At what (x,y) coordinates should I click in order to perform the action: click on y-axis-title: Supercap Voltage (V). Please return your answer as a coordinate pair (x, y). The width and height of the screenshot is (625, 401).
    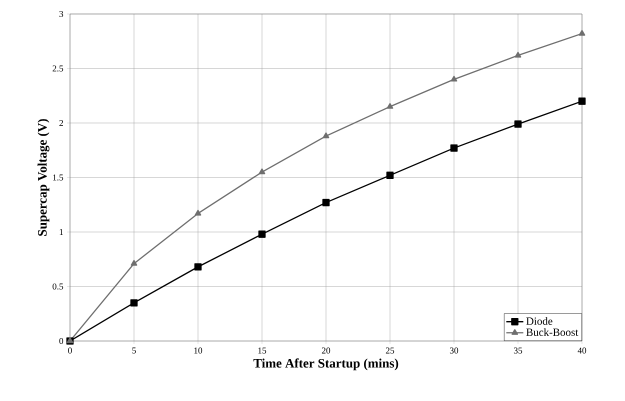
    Looking at the image, I should click on (44, 177).